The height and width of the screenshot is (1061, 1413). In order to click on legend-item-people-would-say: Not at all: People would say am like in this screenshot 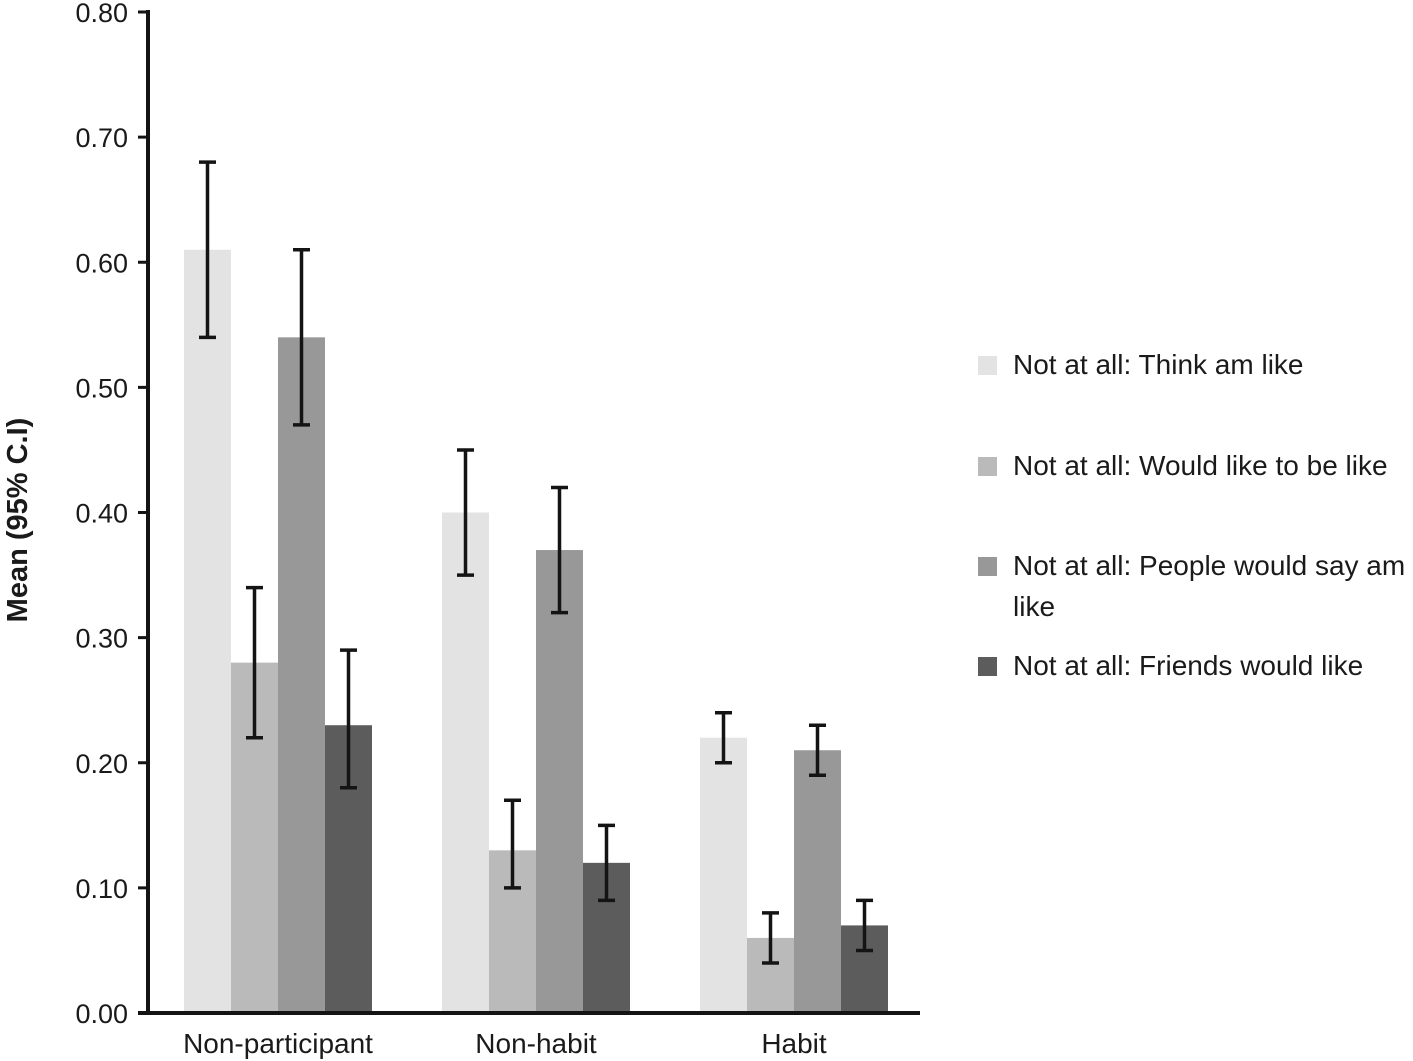, I will do `click(1195, 586)`.